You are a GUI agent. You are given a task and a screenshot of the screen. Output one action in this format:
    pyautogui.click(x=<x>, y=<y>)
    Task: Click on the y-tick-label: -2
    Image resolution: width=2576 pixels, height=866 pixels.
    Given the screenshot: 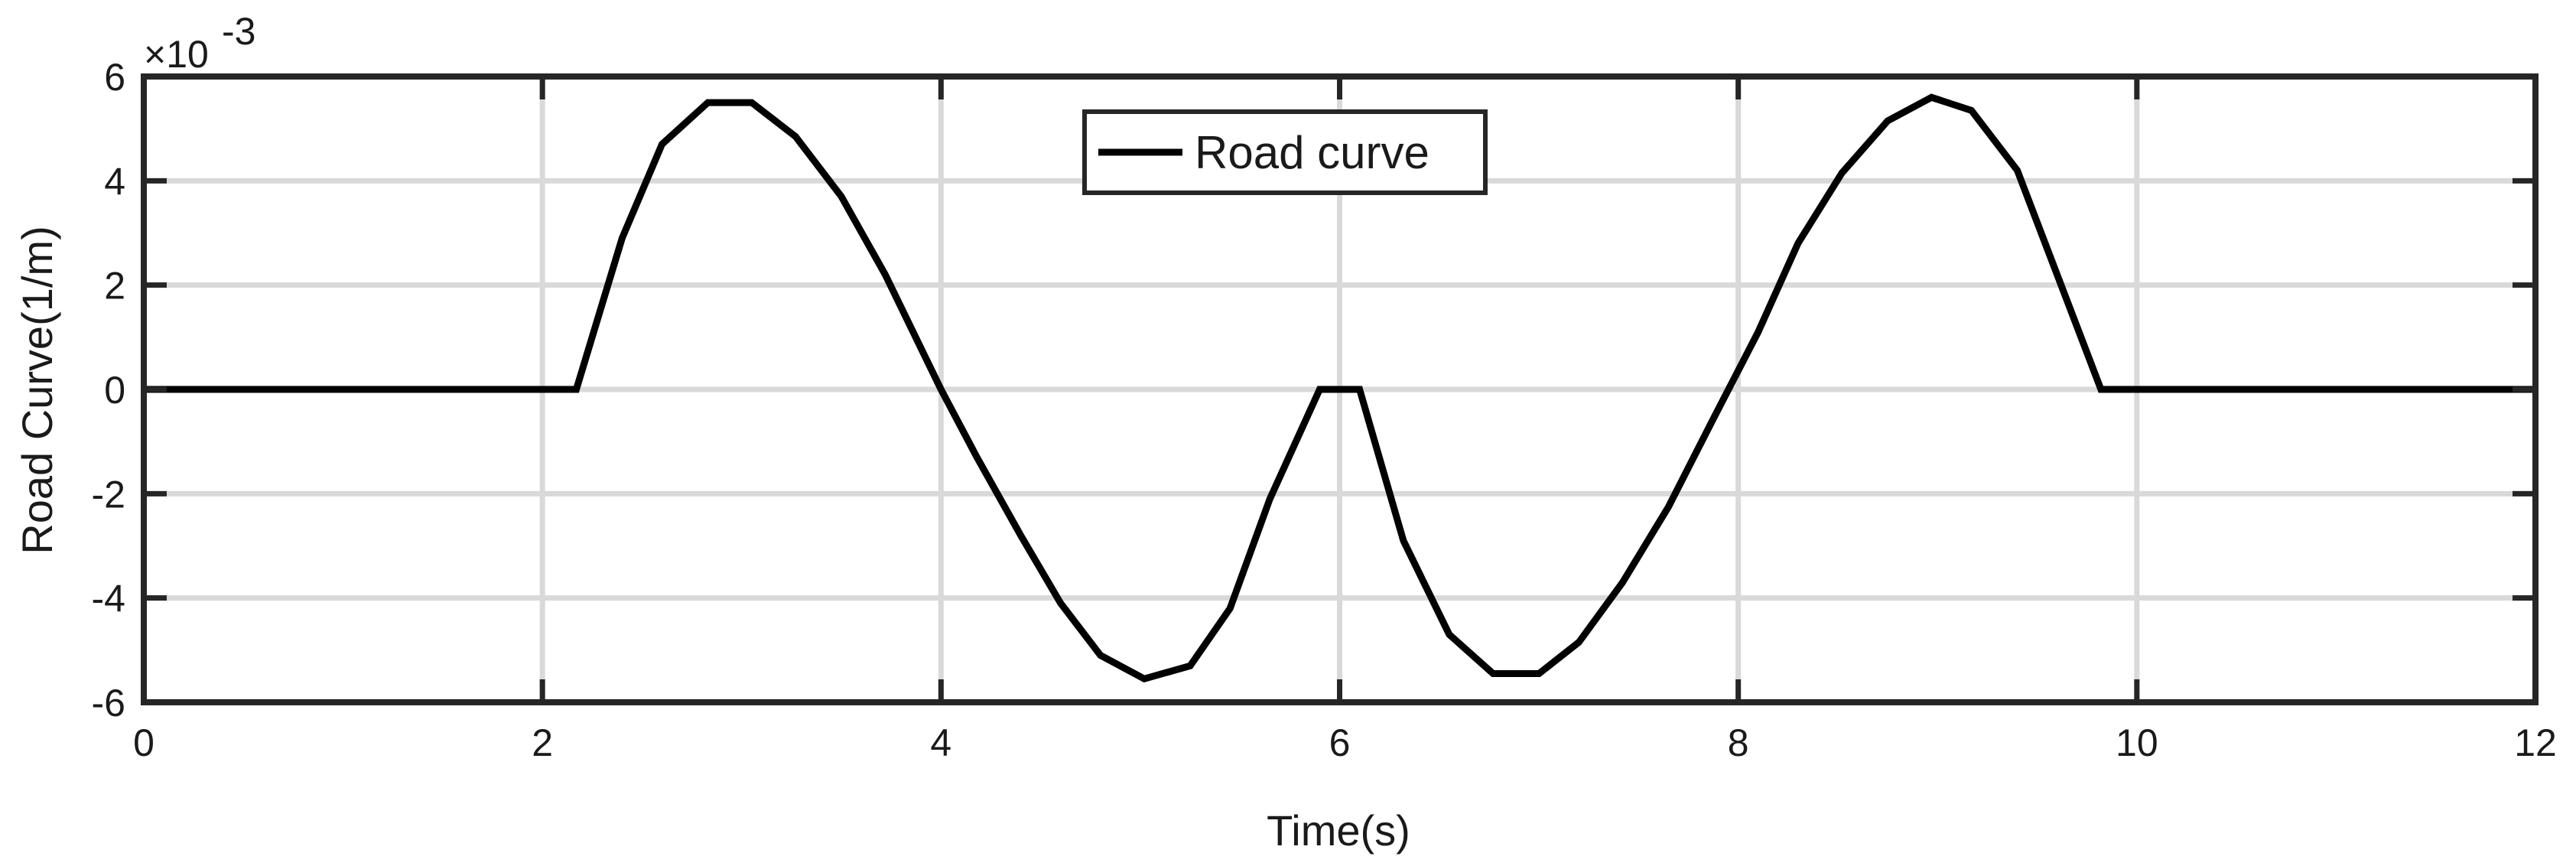 What is the action you would take?
    pyautogui.click(x=108, y=494)
    